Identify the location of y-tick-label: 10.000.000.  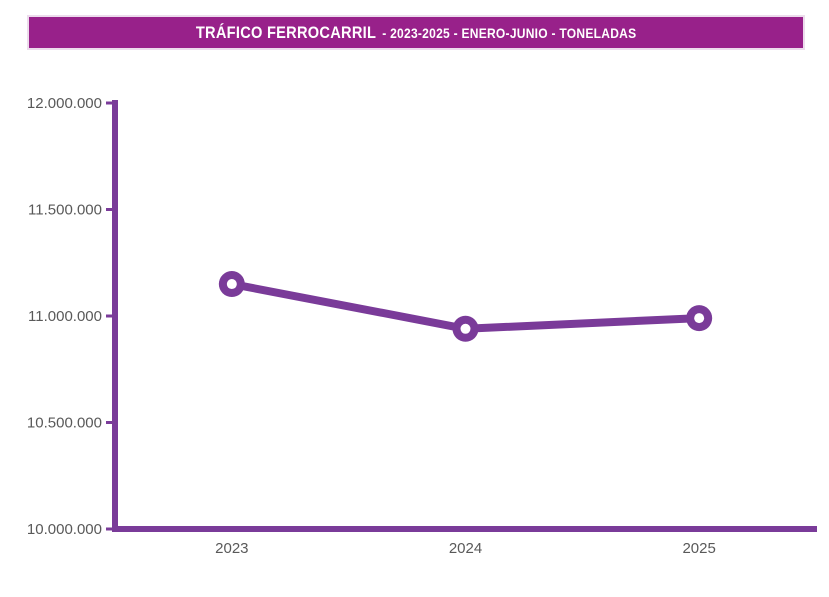
(64, 529).